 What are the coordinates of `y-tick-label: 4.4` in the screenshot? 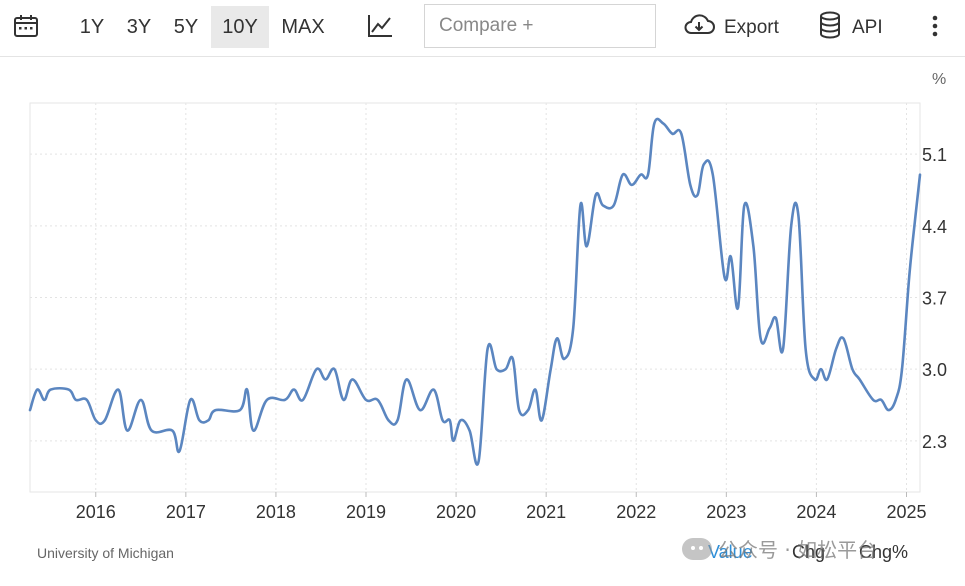 It's located at (934, 227).